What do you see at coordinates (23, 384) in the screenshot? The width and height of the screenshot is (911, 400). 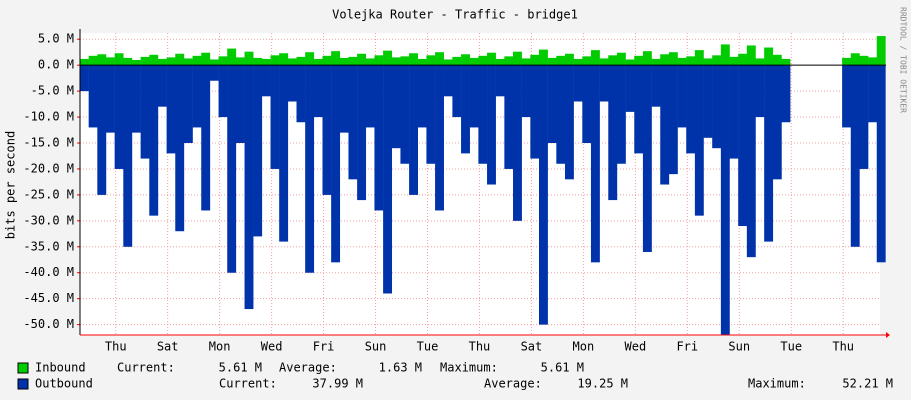 I see `legend-swatch` at bounding box center [23, 384].